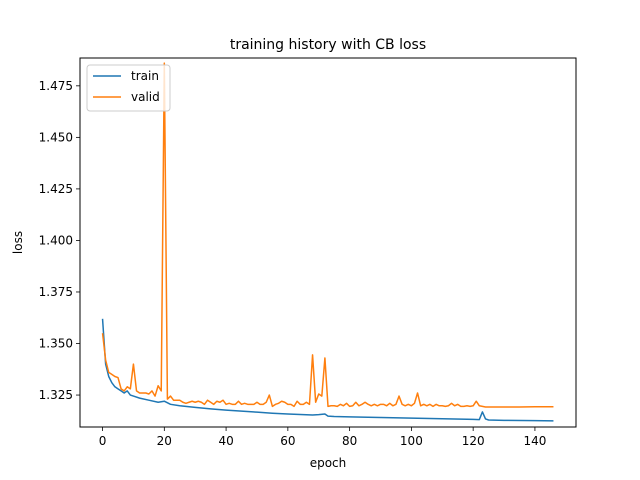 This screenshot has height=480, width=640. Describe the element at coordinates (411, 441) in the screenshot. I see `x-tick-label: 100` at that location.